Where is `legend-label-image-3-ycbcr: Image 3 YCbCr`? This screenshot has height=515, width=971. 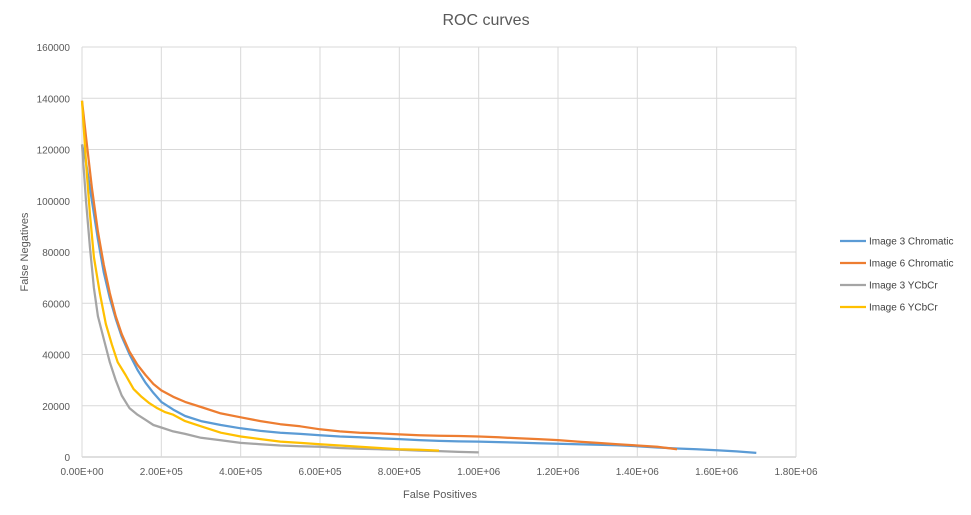
legend-label-image-3-ycbcr: Image 3 YCbCr is located at coordinates (903, 286).